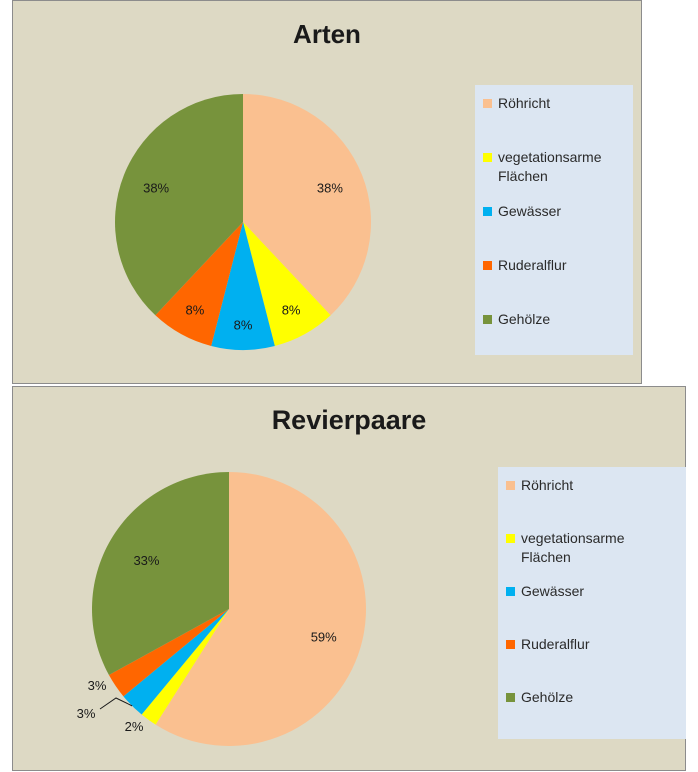  What do you see at coordinates (86, 713) in the screenshot?
I see `data-label-gewaesser: 3%` at bounding box center [86, 713].